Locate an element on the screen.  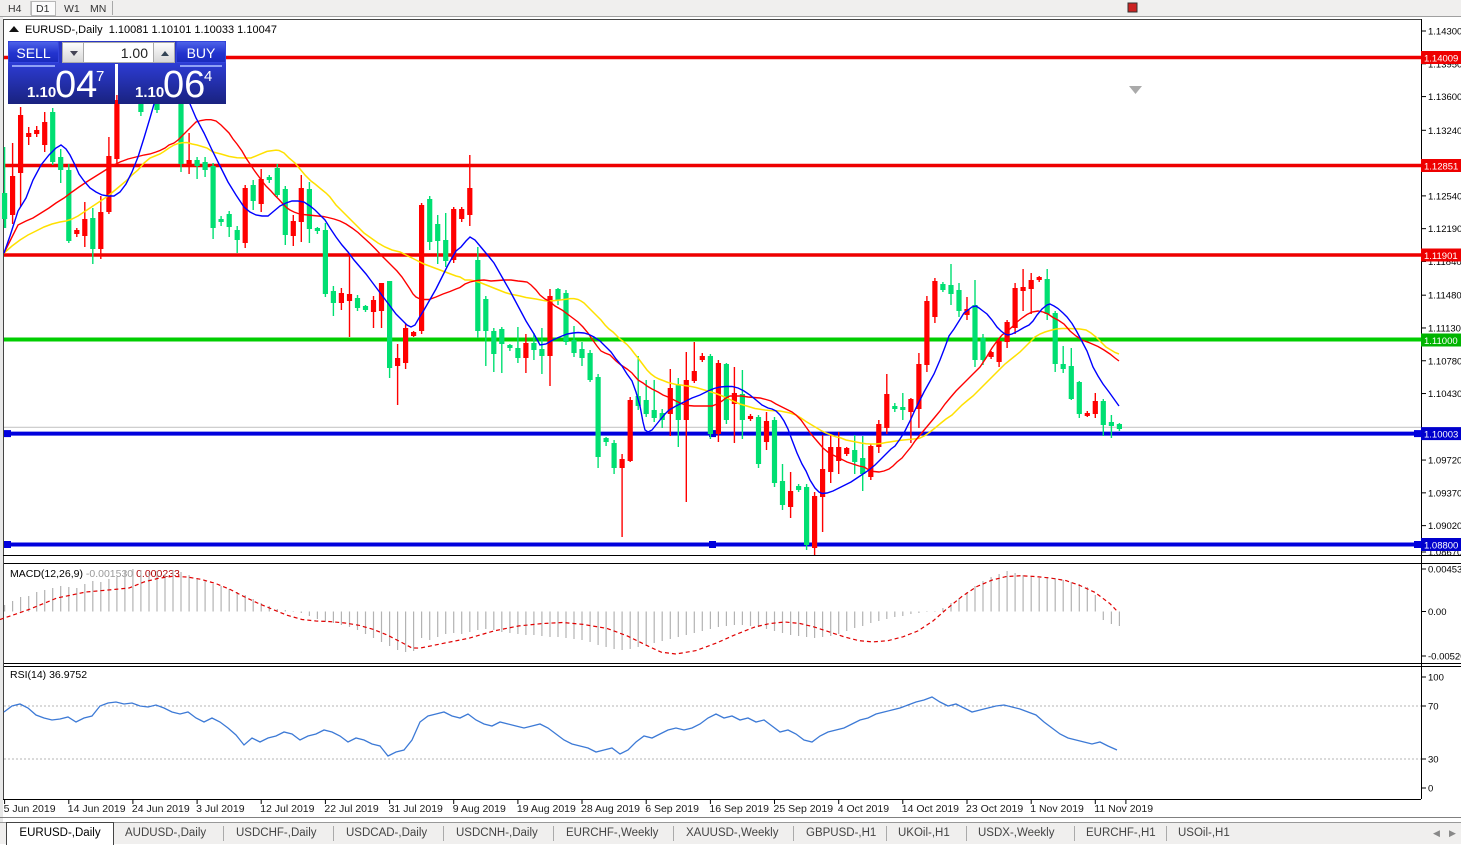
svg-text: 1.10430 is located at coordinates (1444, 394).